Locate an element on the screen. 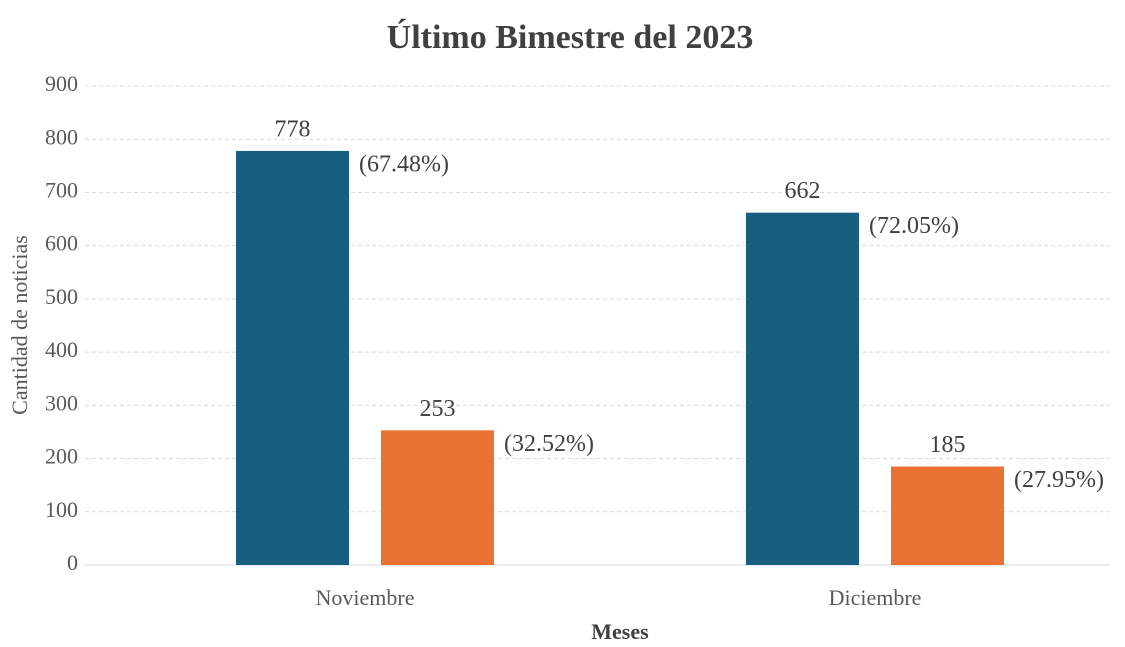  y-tick-label: 500 is located at coordinates (61, 296).